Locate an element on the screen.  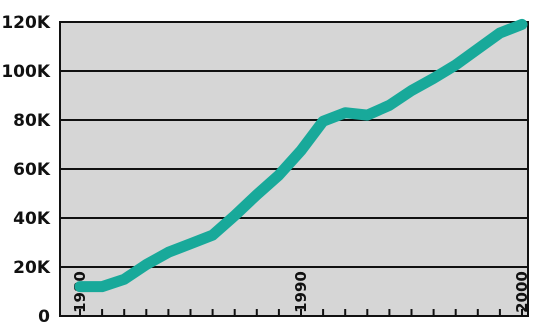
x-minor-ticks is located at coordinates (301, 312).